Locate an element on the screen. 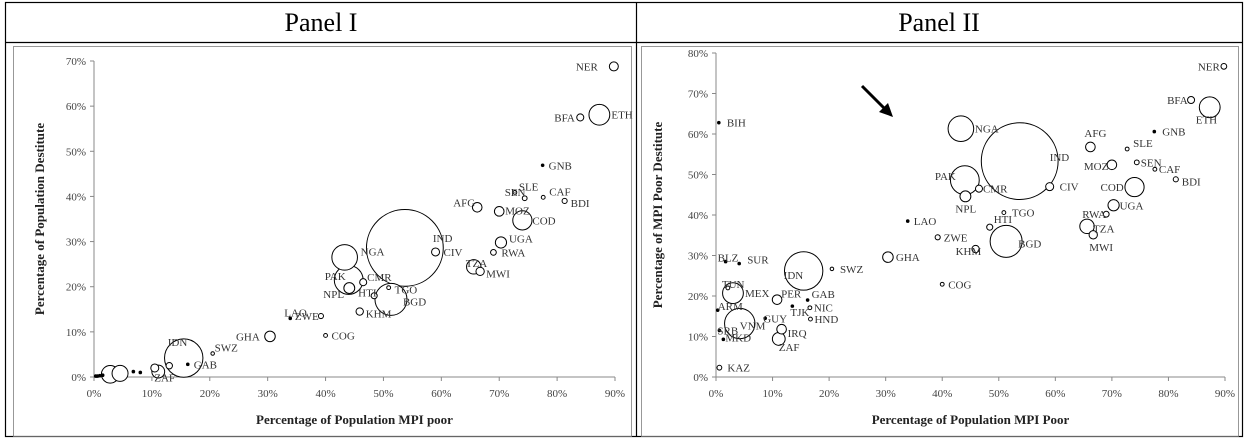 The height and width of the screenshot is (439, 1249). data-point-gnb is located at coordinates (1154, 131).